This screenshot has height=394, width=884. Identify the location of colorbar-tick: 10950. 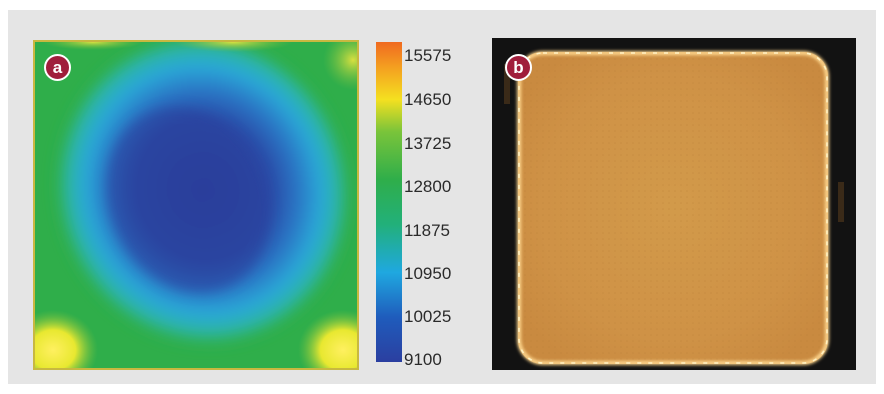
(428, 273).